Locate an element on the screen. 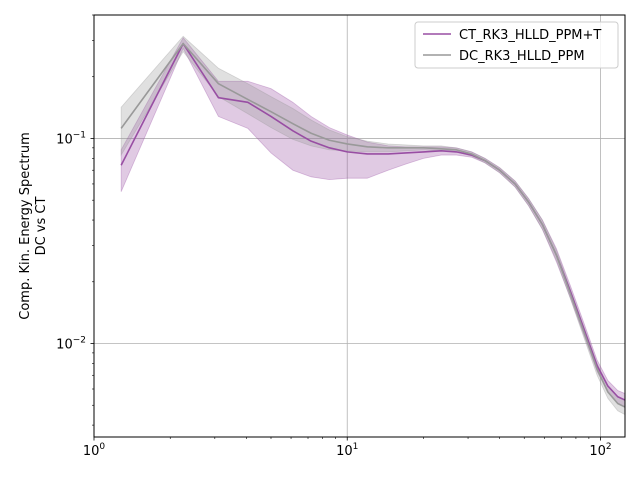 Image resolution: width=640 pixels, height=480 pixels. legend-box is located at coordinates (516, 45).